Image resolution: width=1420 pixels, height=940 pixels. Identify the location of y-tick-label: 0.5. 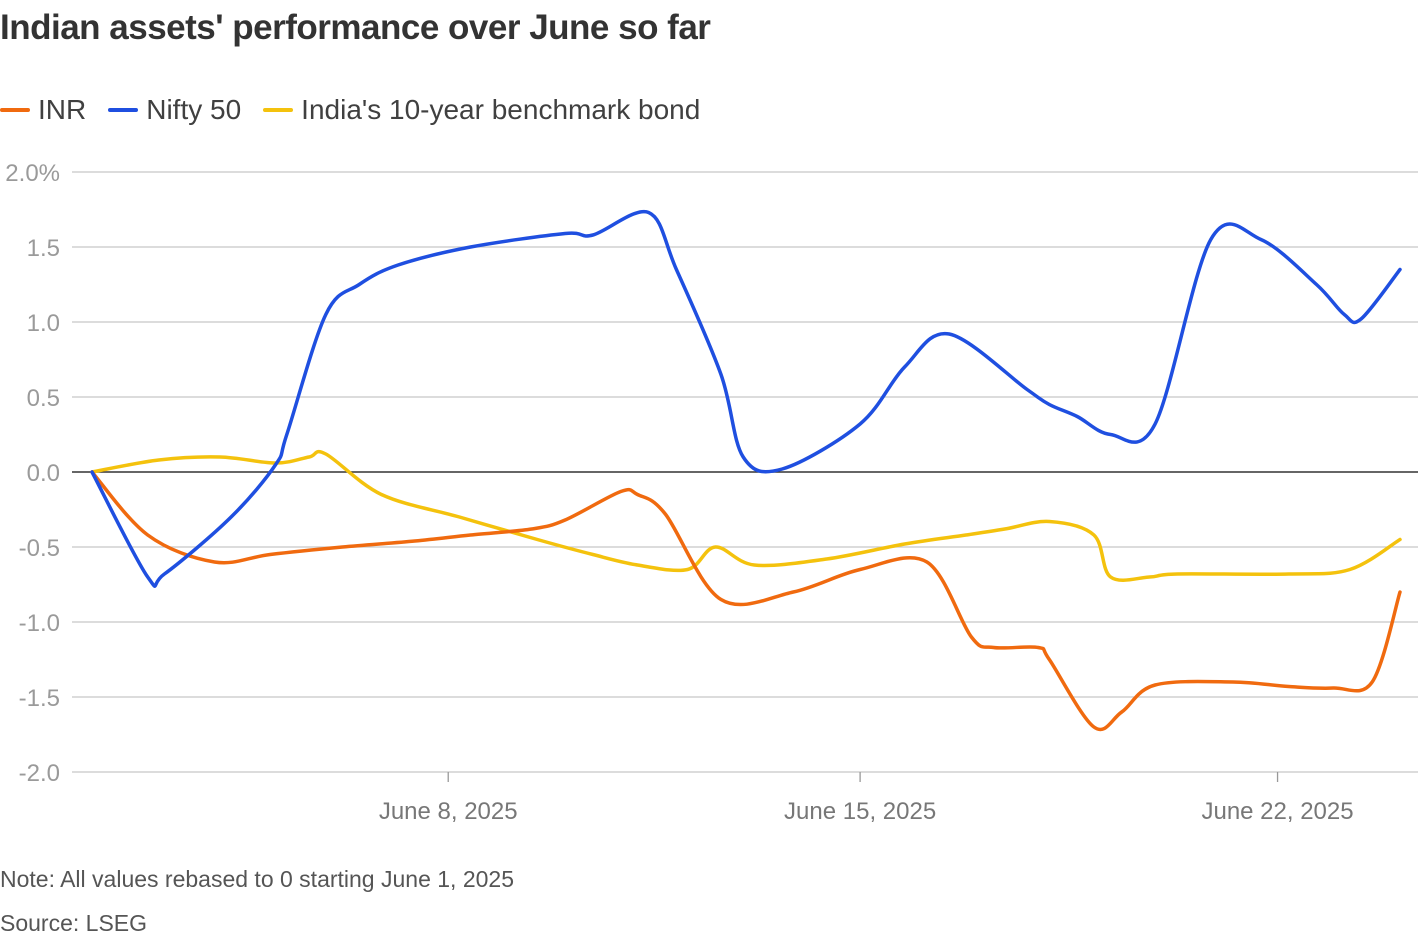
(43, 398).